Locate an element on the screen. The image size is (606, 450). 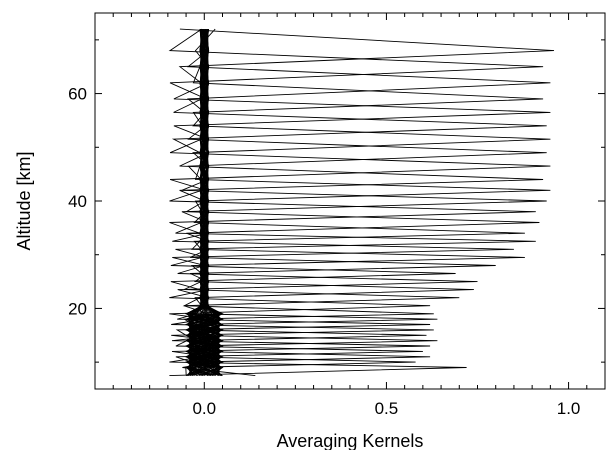
y-axis-label: Altitude [km] is located at coordinates (24, 200).